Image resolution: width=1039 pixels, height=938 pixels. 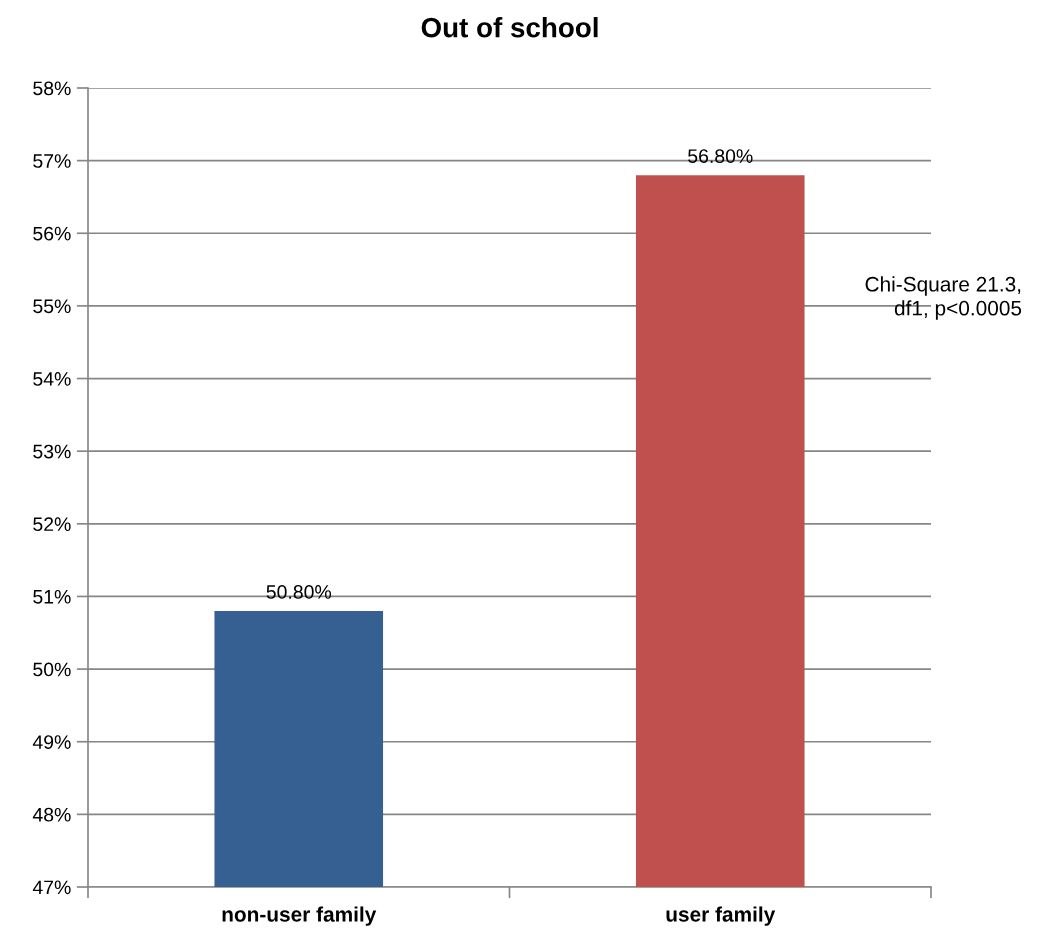 I want to click on data-label: 50.80%, so click(x=299, y=592).